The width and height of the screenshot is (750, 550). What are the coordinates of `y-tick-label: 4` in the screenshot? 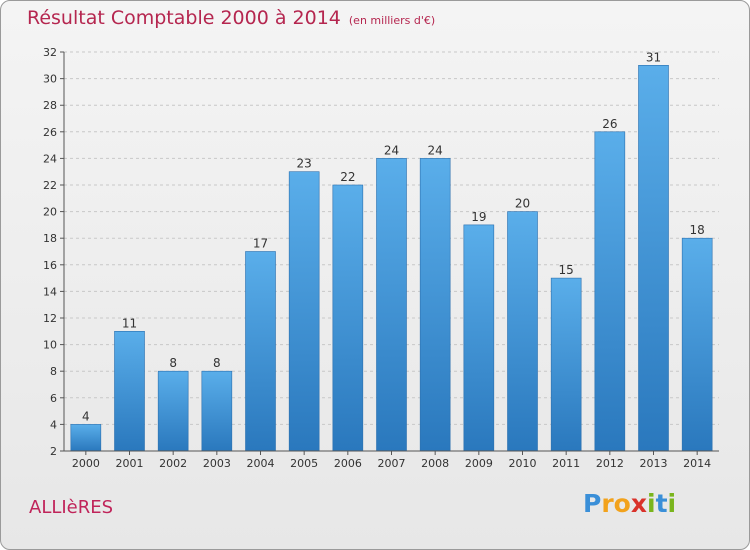 It's located at (53, 424).